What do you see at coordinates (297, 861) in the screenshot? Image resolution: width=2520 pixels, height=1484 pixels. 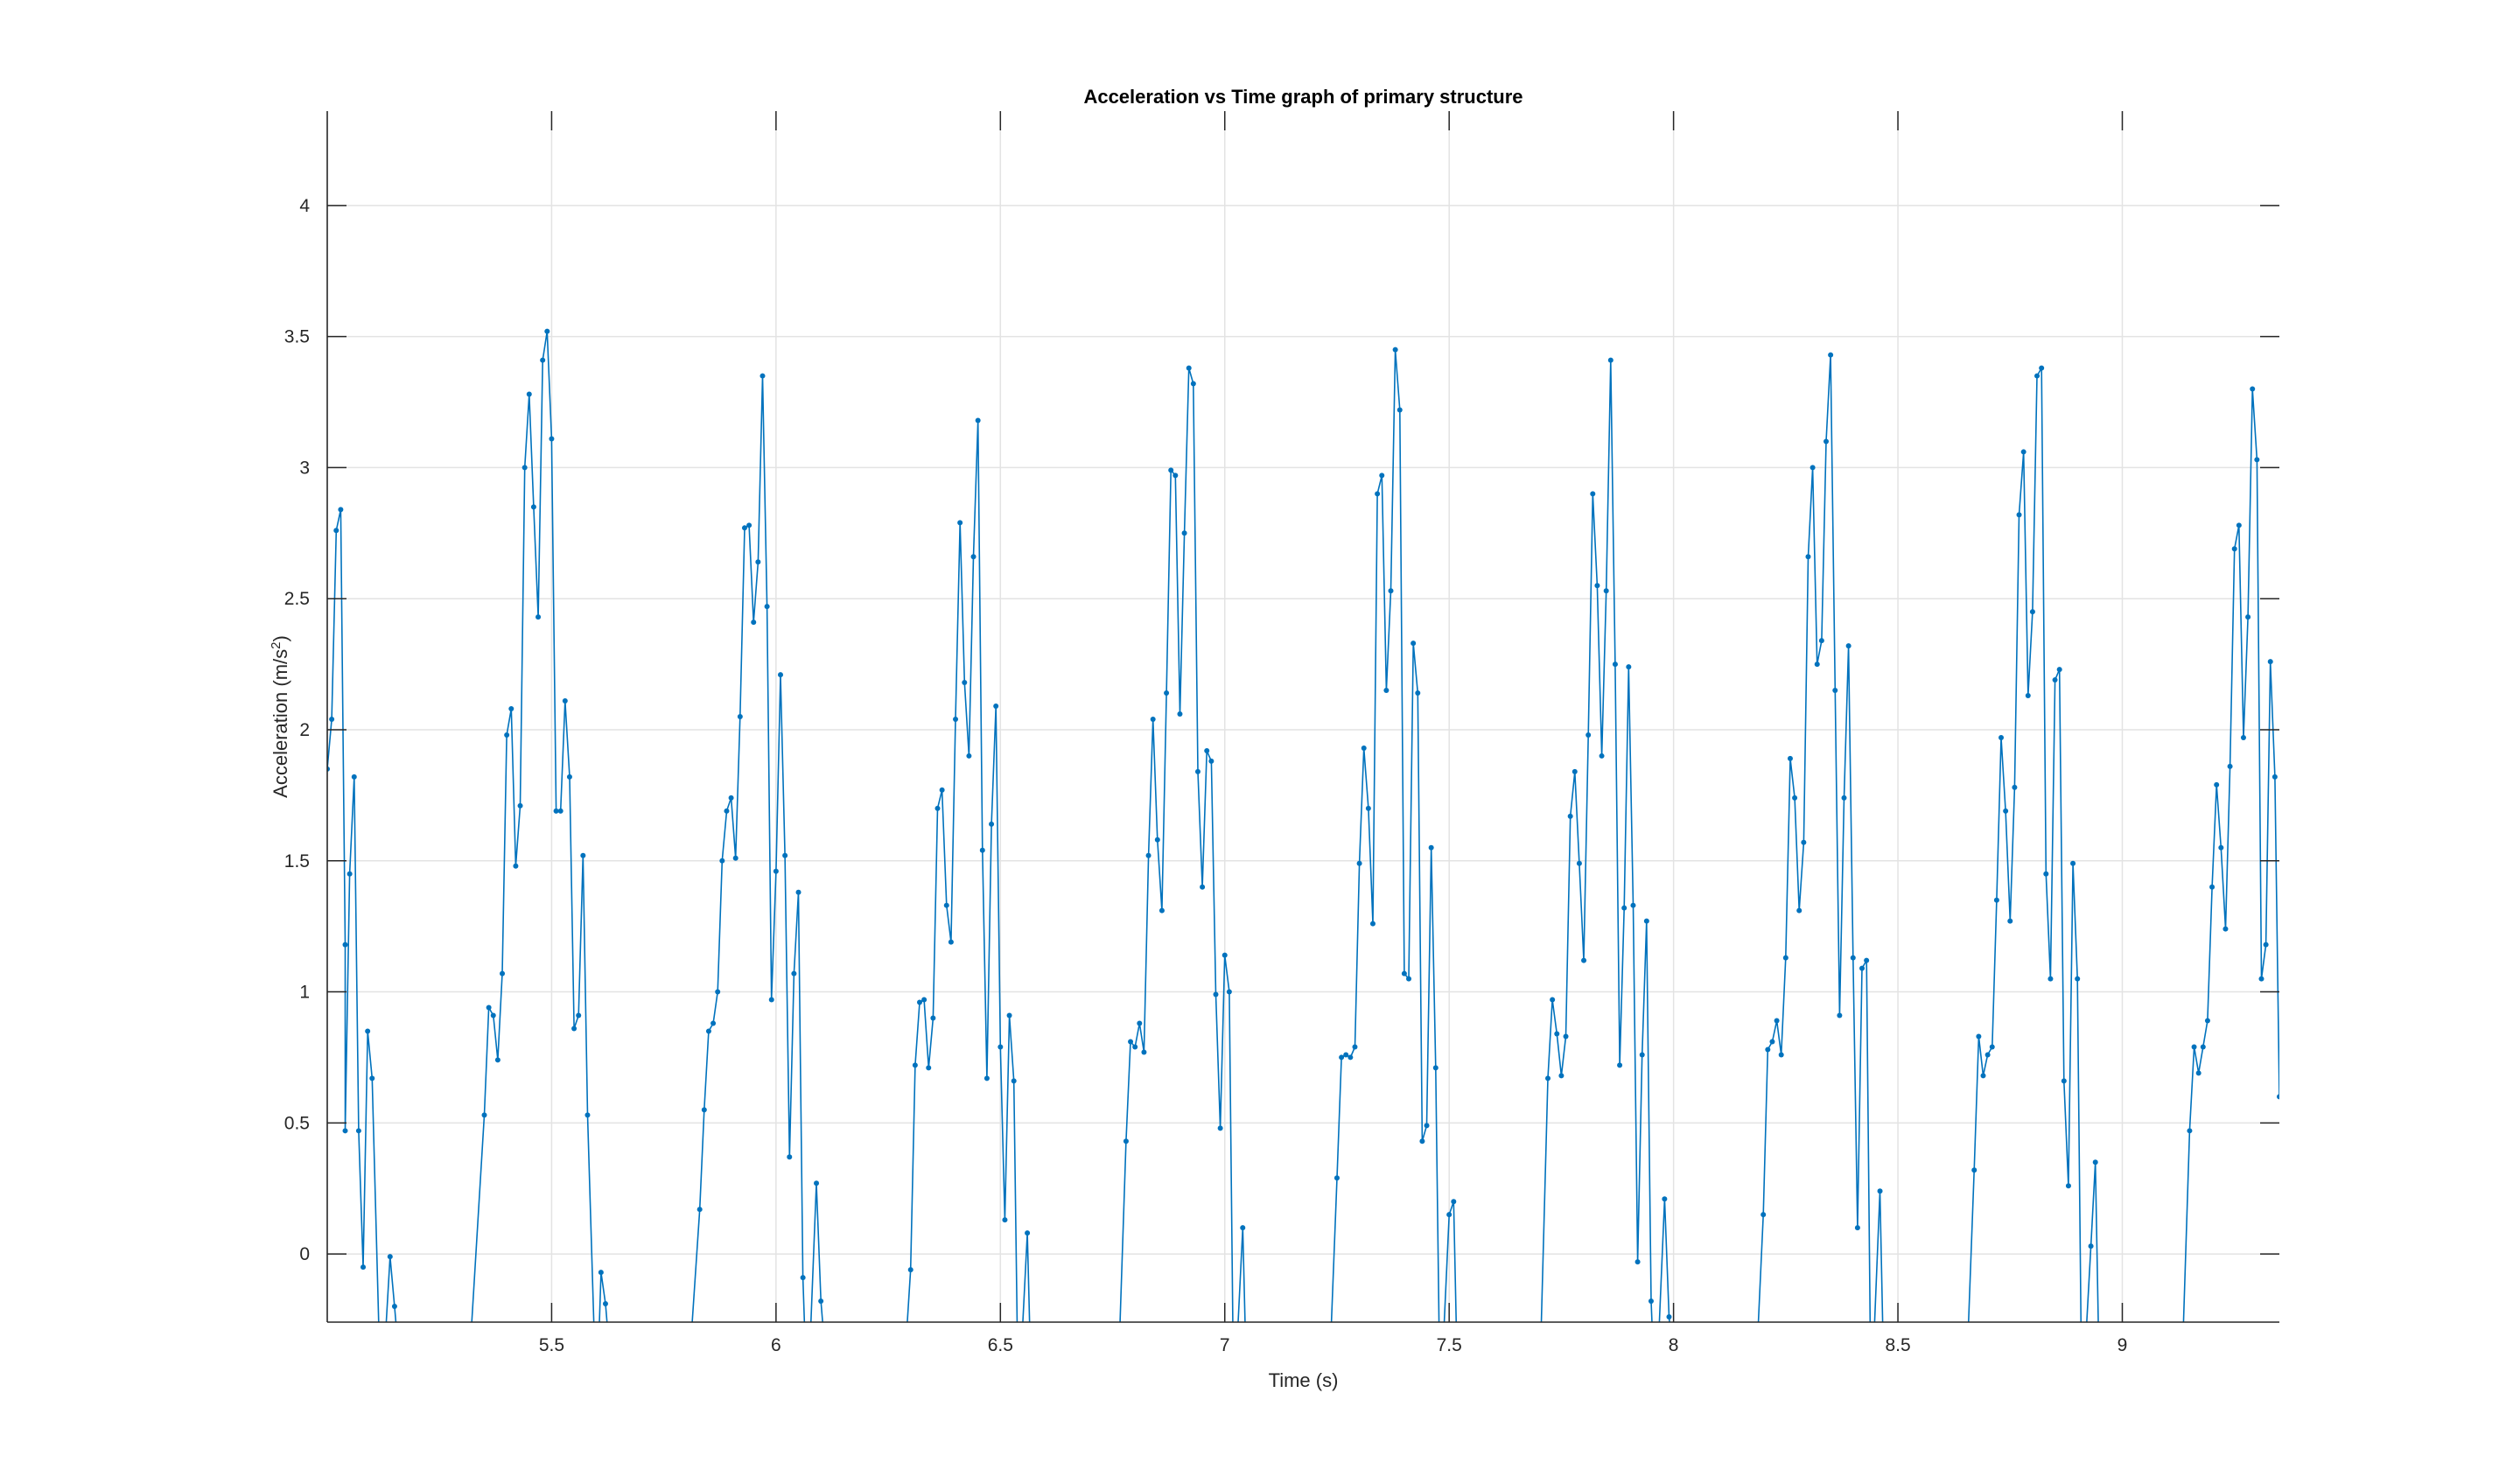 I see `y-tick-label: 1.5` at bounding box center [297, 861].